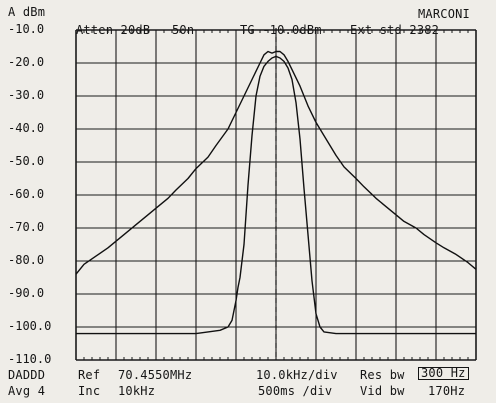  Describe the element at coordinates (89, 375) in the screenshot. I see `reference-label: Ref` at that location.